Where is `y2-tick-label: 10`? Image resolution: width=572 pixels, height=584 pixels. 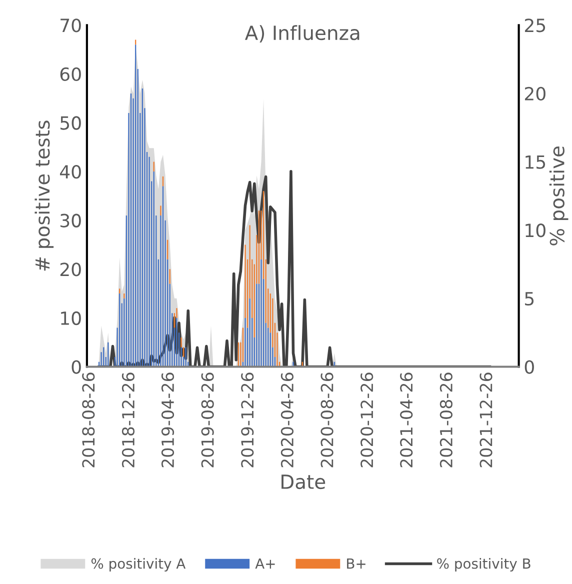 y2-tick-label: 10 is located at coordinates (536, 231).